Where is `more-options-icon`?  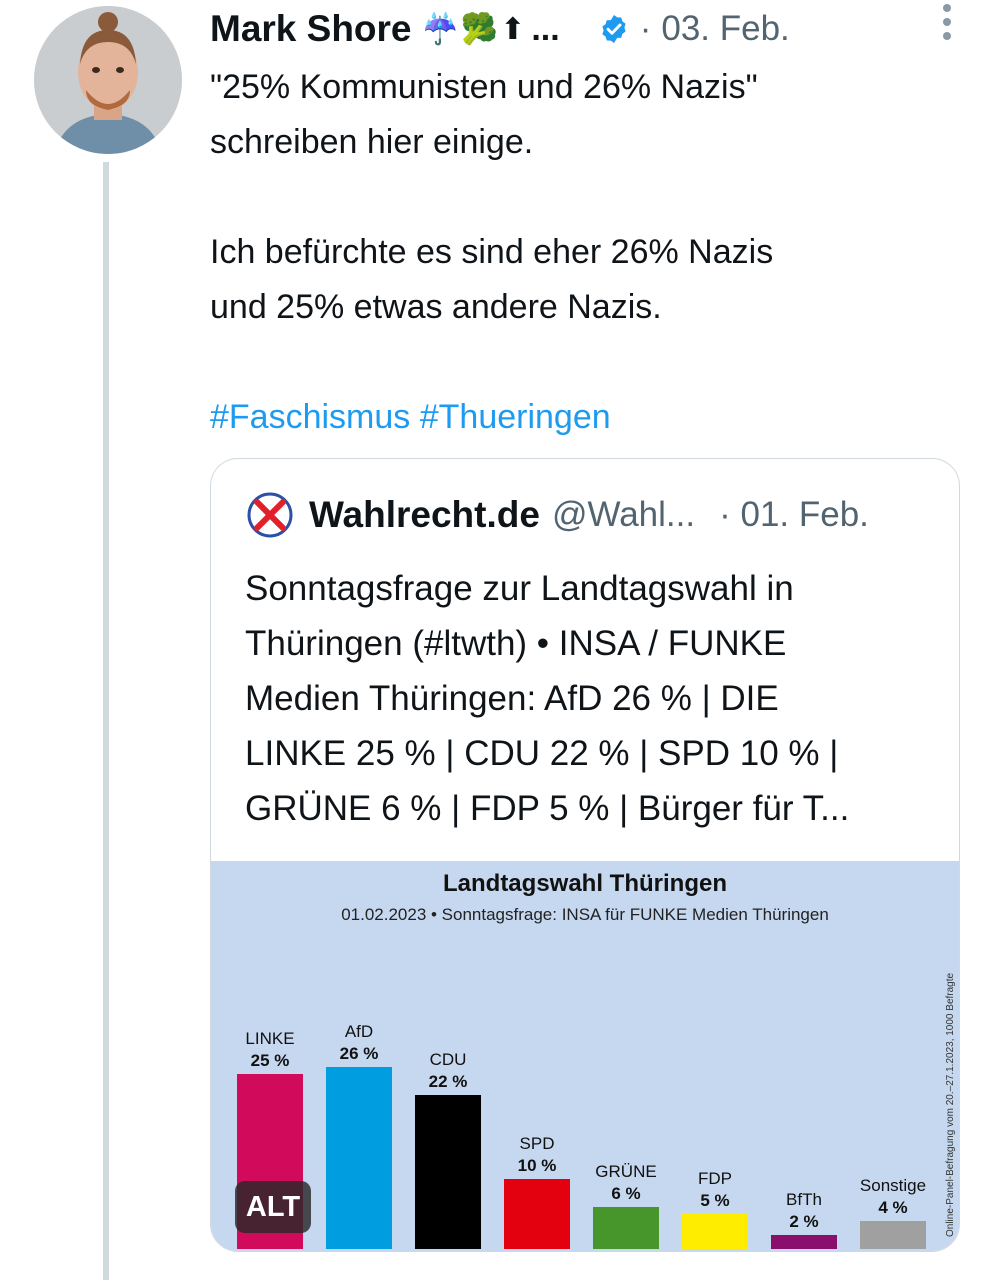 more-options-icon is located at coordinates (947, 23).